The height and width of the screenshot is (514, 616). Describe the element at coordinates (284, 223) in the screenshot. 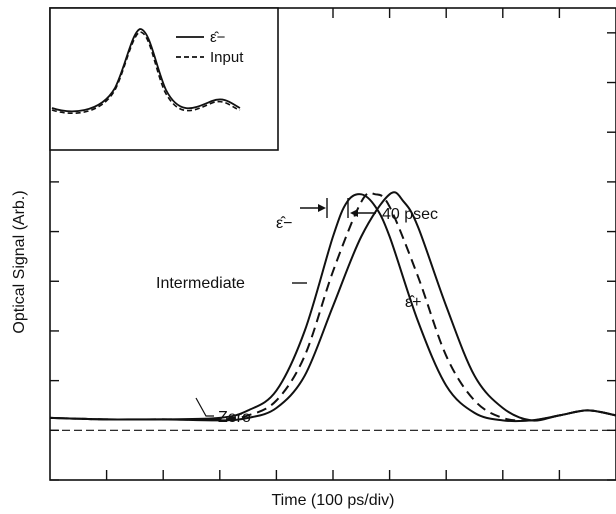

I see `annotation-e-minus: ε̂−` at that location.